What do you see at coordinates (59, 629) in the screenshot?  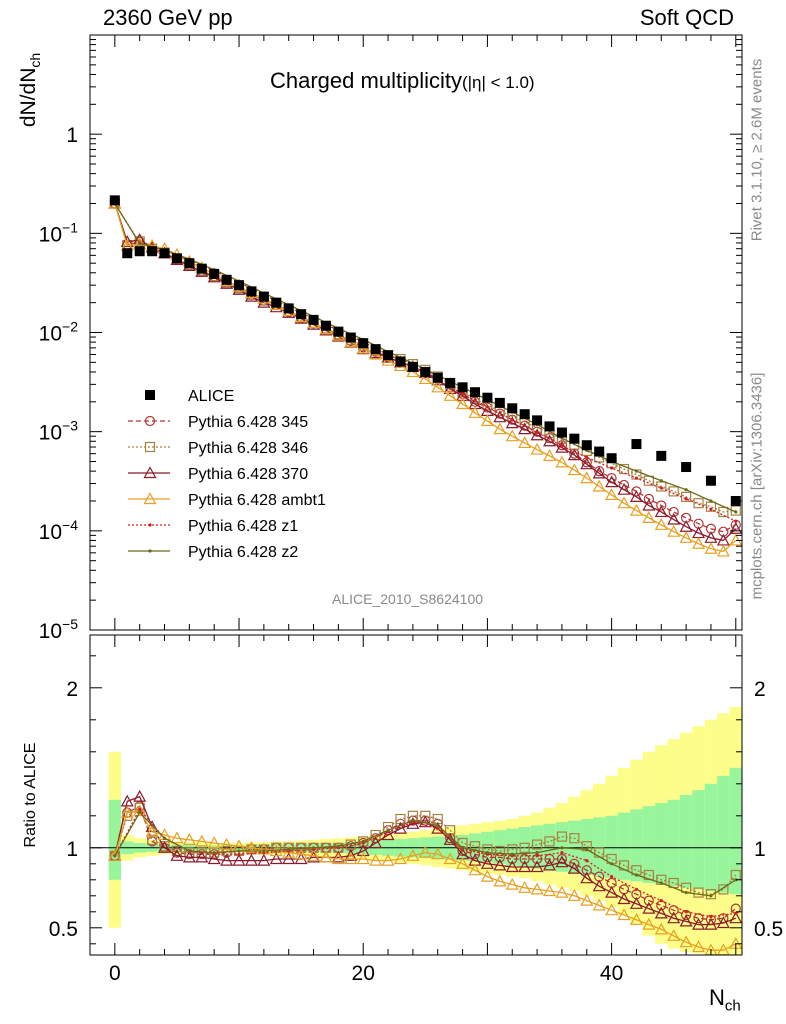 I see `tick-label: 10⁻⁵` at bounding box center [59, 629].